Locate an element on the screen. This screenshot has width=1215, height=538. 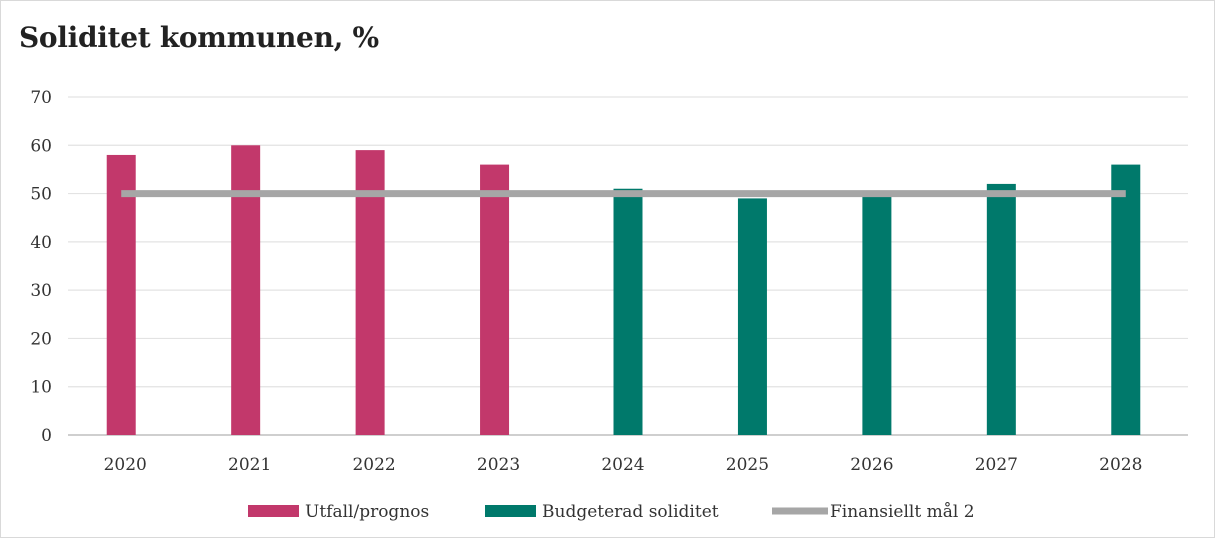
bar-budgeterad-soliditet-2025 is located at coordinates (752, 316).